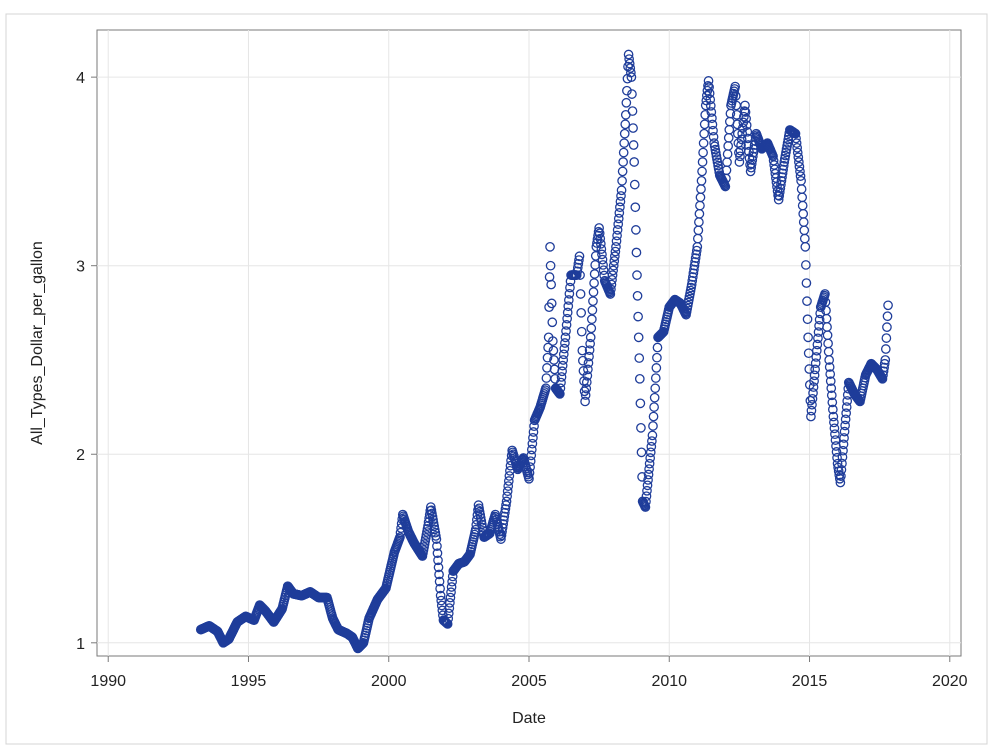 The width and height of the screenshot is (999, 756). Describe the element at coordinates (80, 455) in the screenshot. I see `y-tick-label: 2` at that location.